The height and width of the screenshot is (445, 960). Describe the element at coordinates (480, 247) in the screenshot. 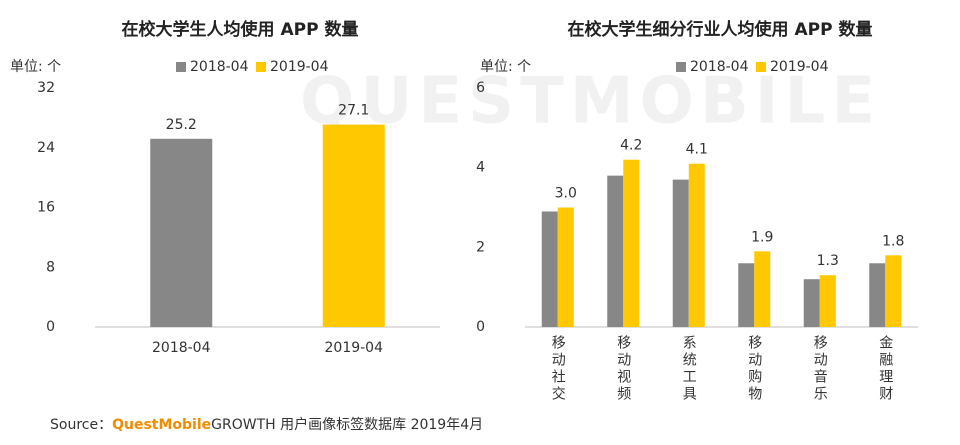

I see `y-tick-label: 2` at that location.